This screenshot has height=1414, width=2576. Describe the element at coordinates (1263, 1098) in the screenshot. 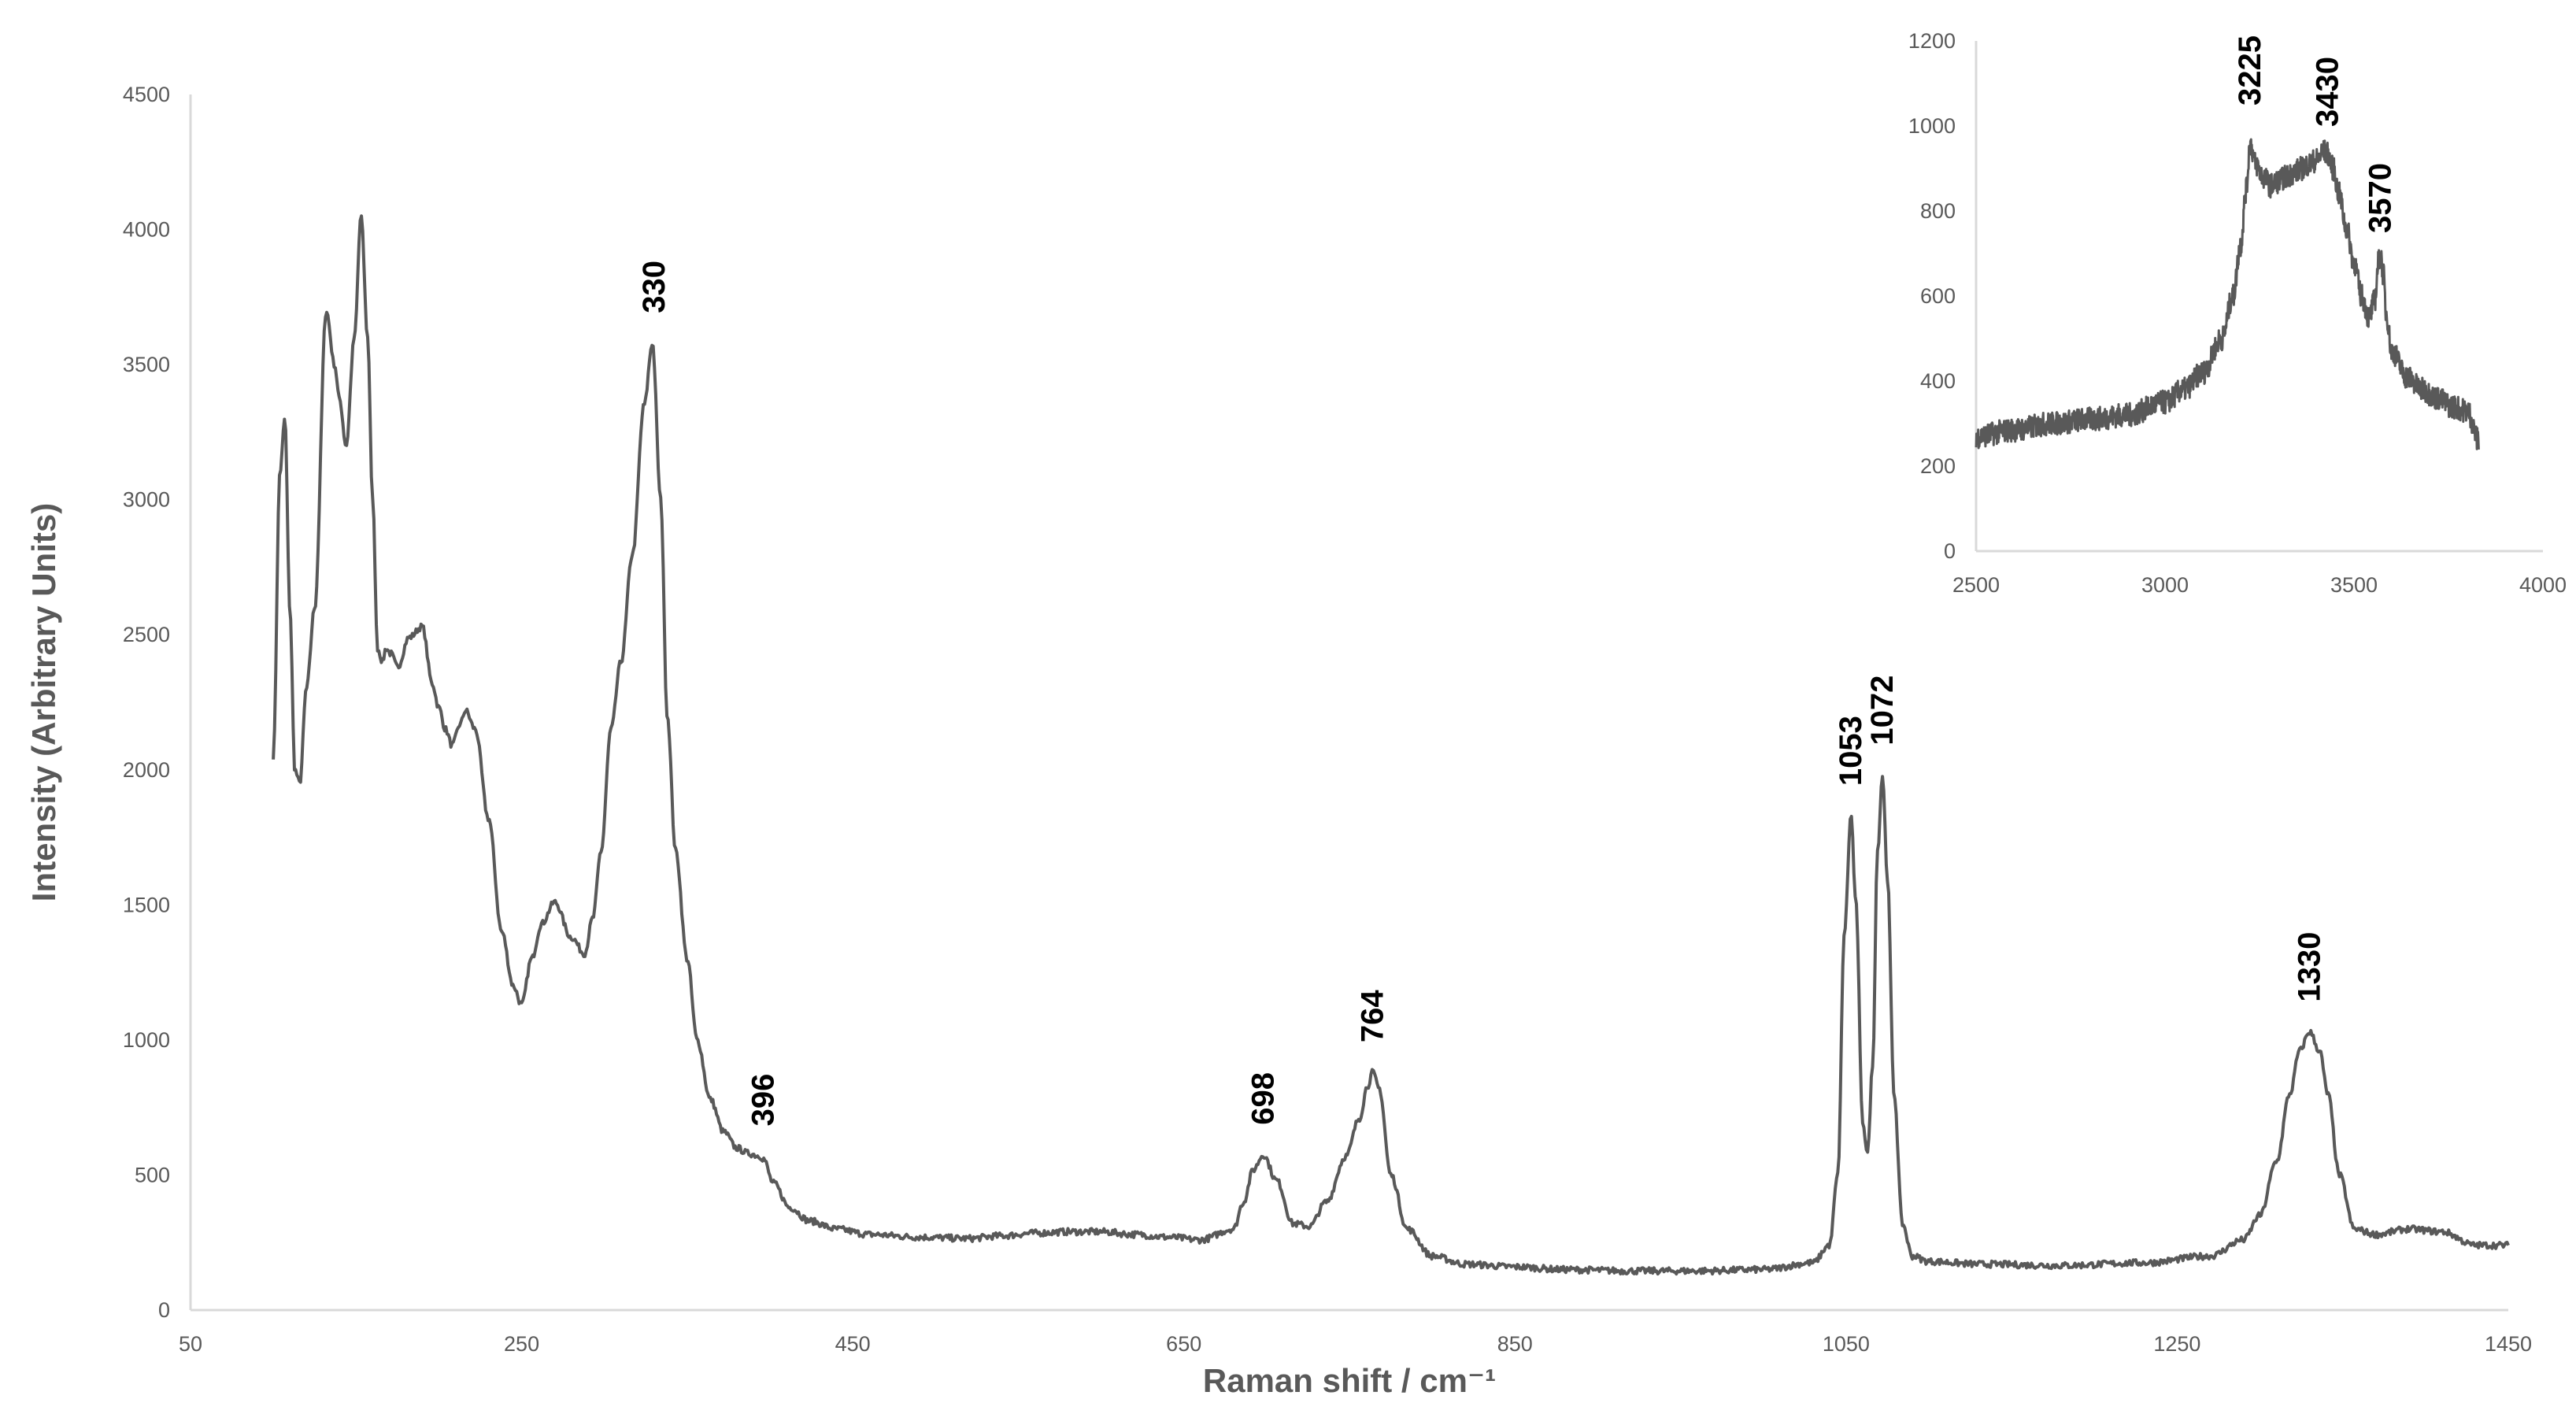

I see `peak-label: 698` at that location.